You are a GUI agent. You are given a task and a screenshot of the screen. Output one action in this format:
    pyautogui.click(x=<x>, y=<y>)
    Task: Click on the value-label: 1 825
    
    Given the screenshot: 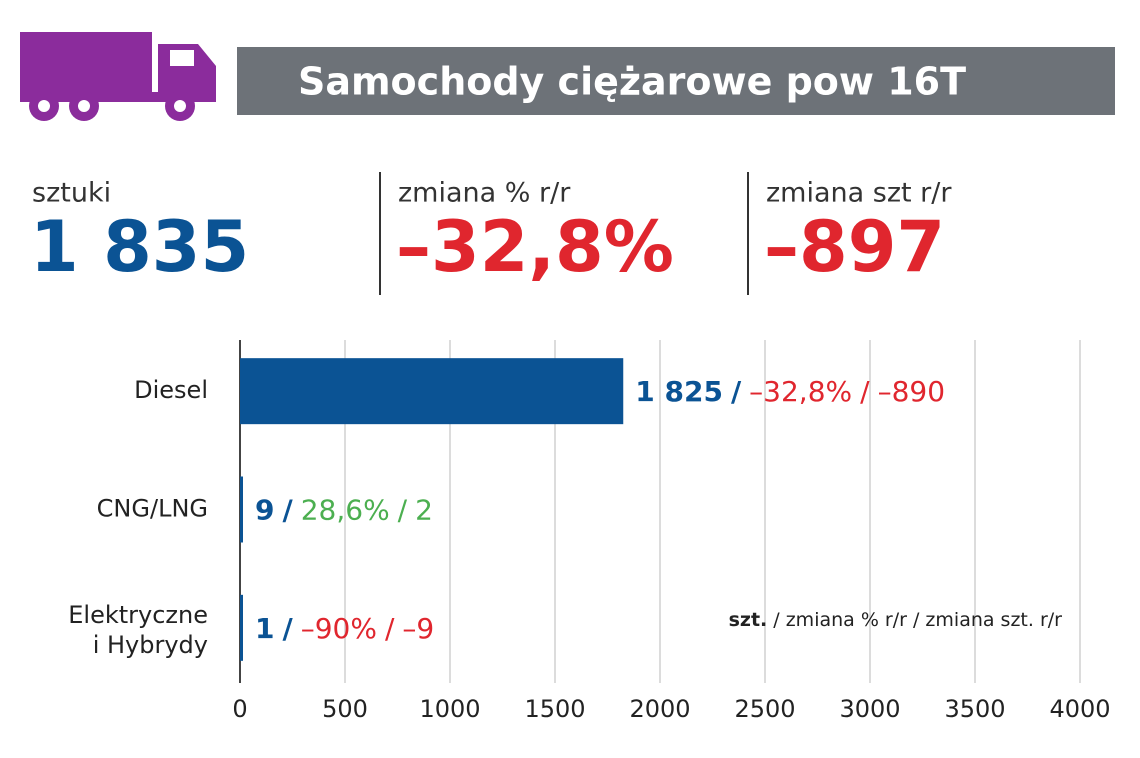 What is the action you would take?
    pyautogui.click(x=679, y=391)
    